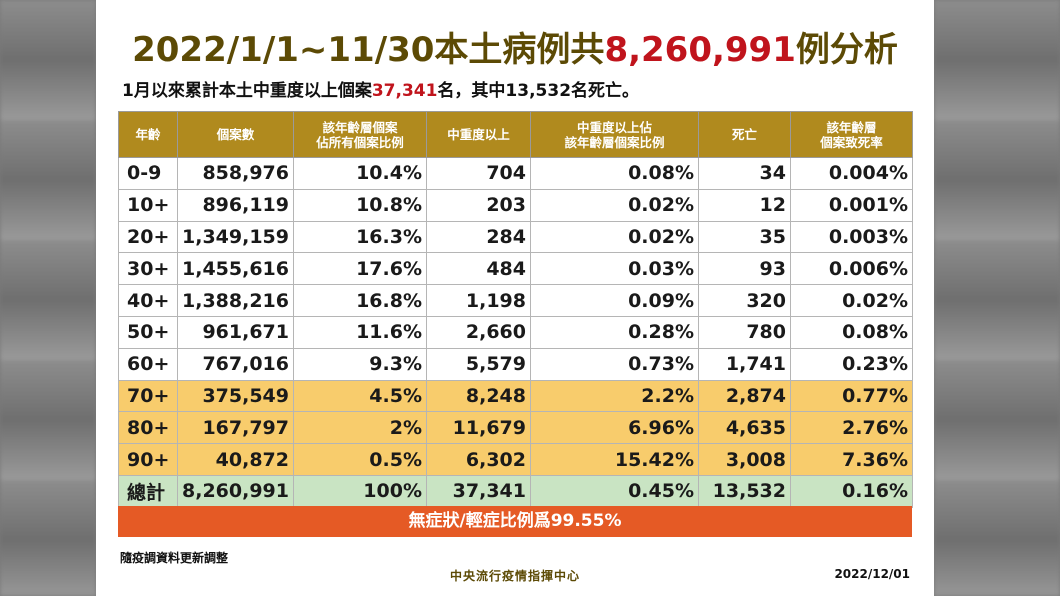 This screenshot has height=596, width=1060. I want to click on table-cell: 375,549, so click(235, 396).